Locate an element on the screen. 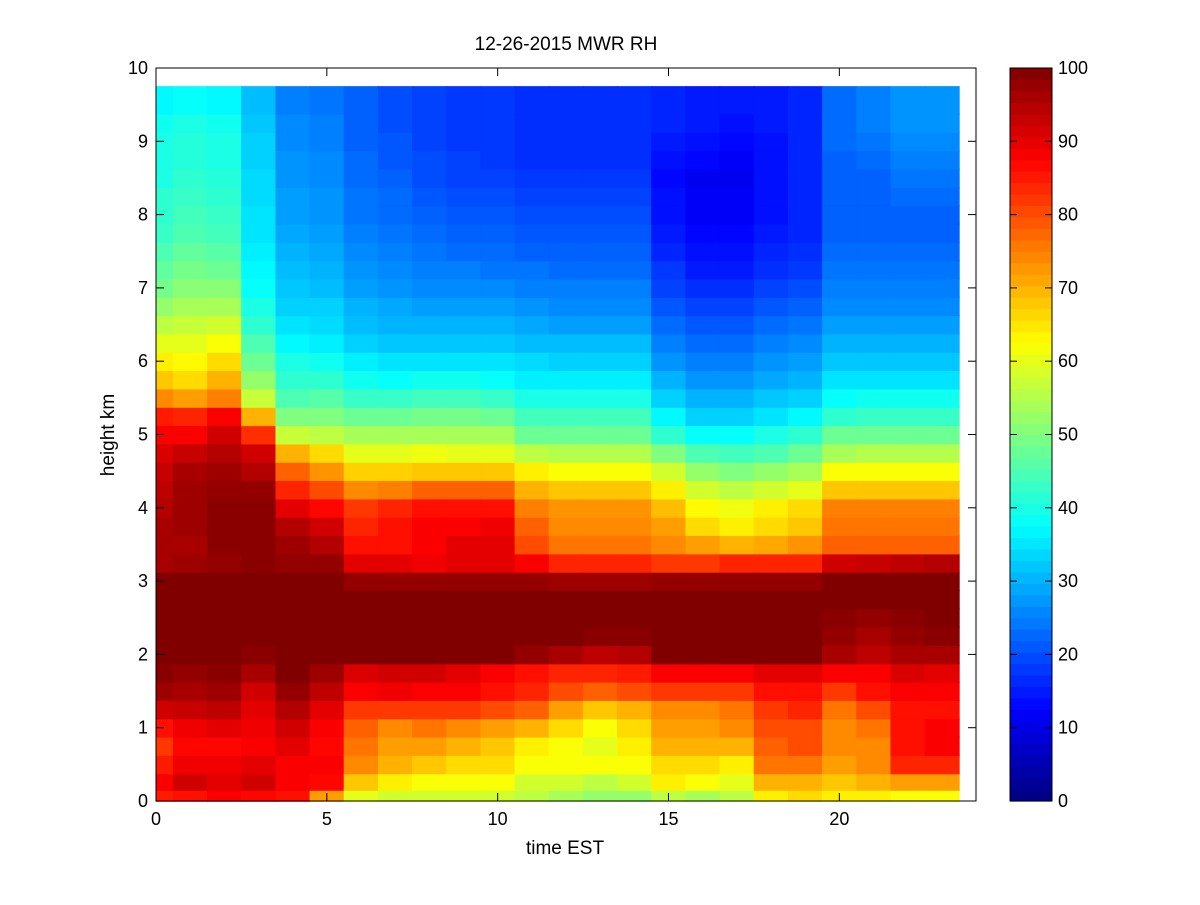 The image size is (1200, 905). colorbar-tick-label: 60 is located at coordinates (1068, 361).